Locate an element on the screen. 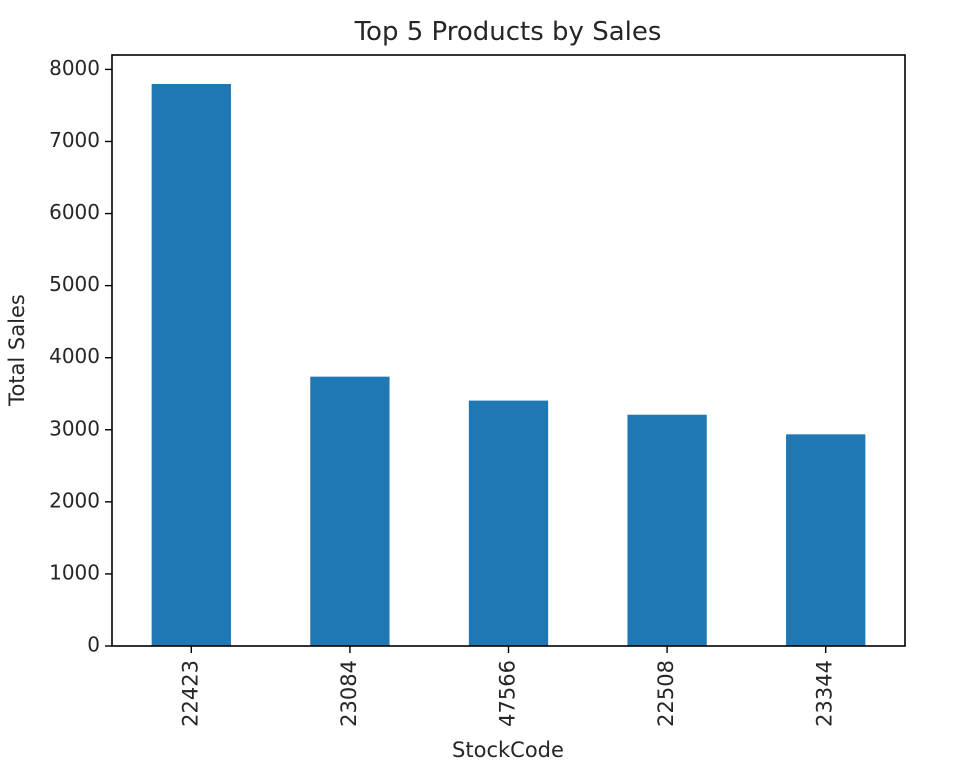 The width and height of the screenshot is (956, 780). y-tick-label: 8000 is located at coordinates (74, 68).